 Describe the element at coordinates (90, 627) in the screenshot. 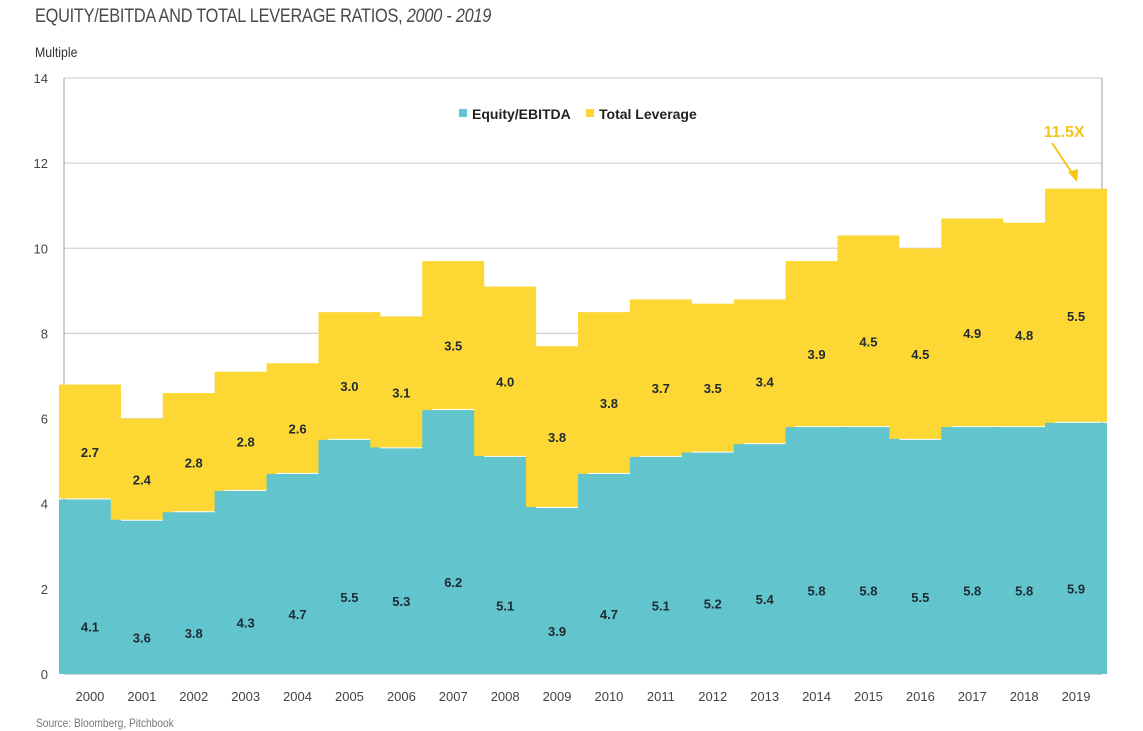

I see `data-label-equity: 4.1` at that location.